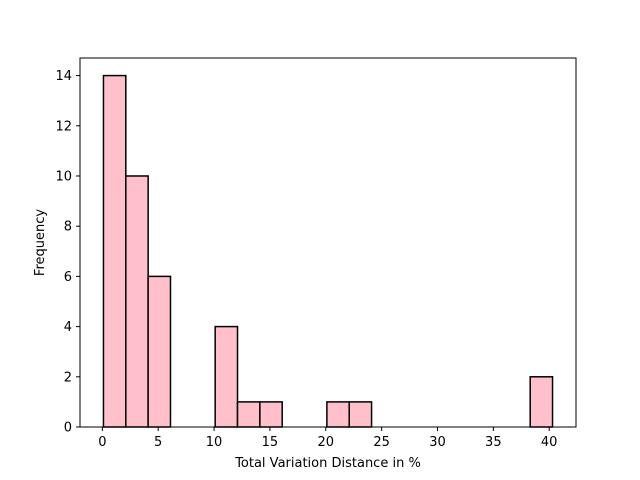 This screenshot has height=480, width=640. What do you see at coordinates (493, 442) in the screenshot?
I see `x-tick-label: 35` at bounding box center [493, 442].